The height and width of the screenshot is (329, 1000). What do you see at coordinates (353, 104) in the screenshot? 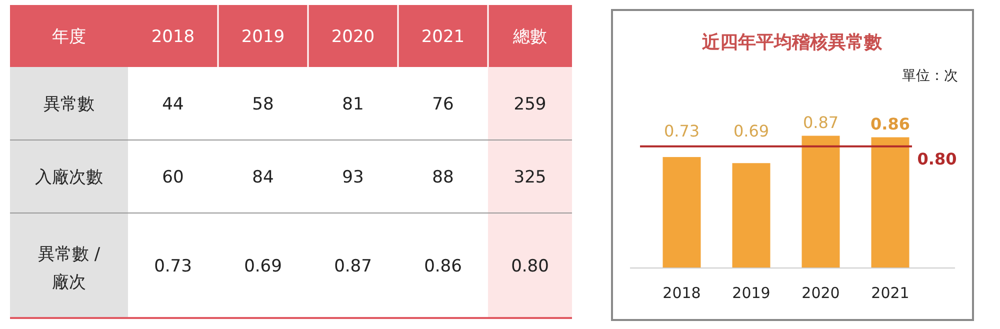
I see `data-label: 81` at bounding box center [353, 104].